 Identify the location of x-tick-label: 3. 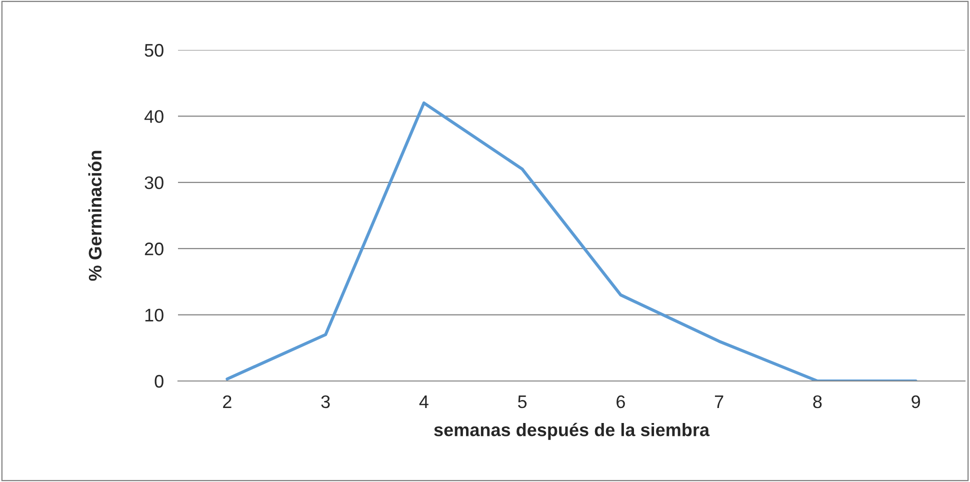
(325, 401).